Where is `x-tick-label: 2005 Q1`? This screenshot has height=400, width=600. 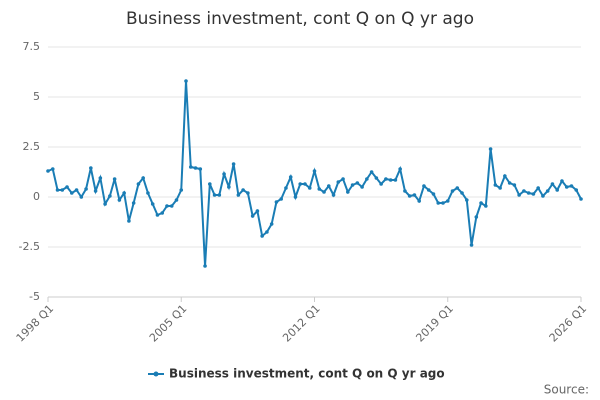
x-tick-label: 2005 Q1 is located at coordinates (168, 323).